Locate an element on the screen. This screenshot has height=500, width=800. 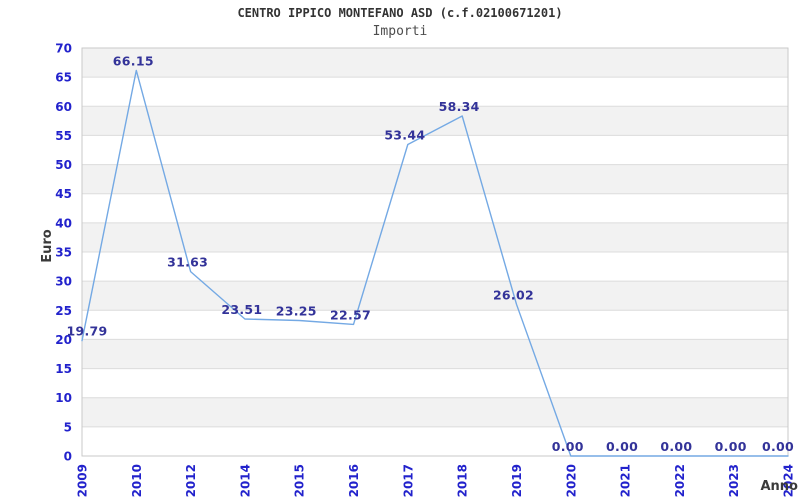
y-tick-label: 40 is located at coordinates (63, 223).